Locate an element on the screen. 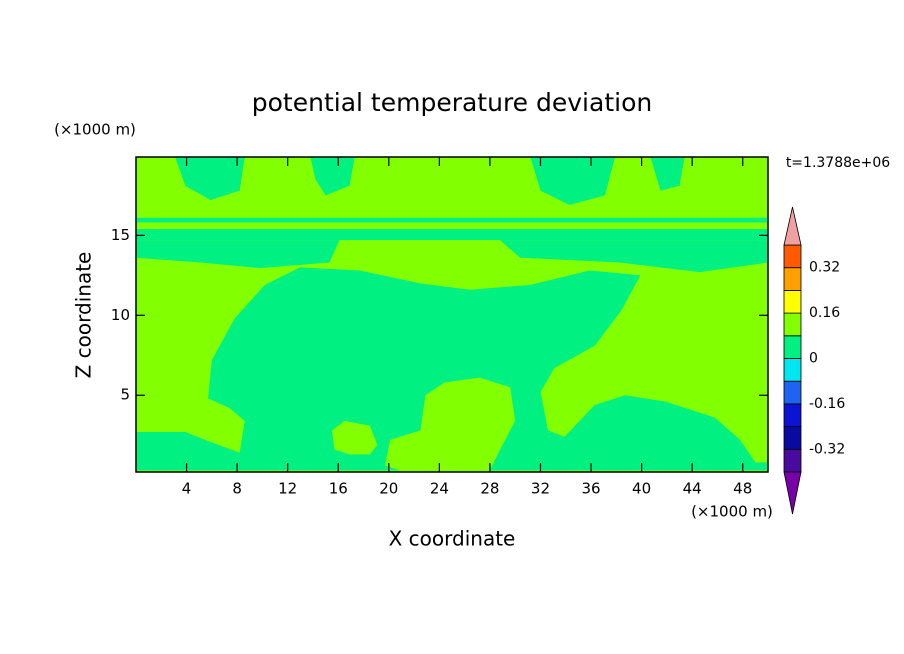 Image resolution: width=904 pixels, height=654 pixels. x-tick-label: 16 is located at coordinates (338, 489).